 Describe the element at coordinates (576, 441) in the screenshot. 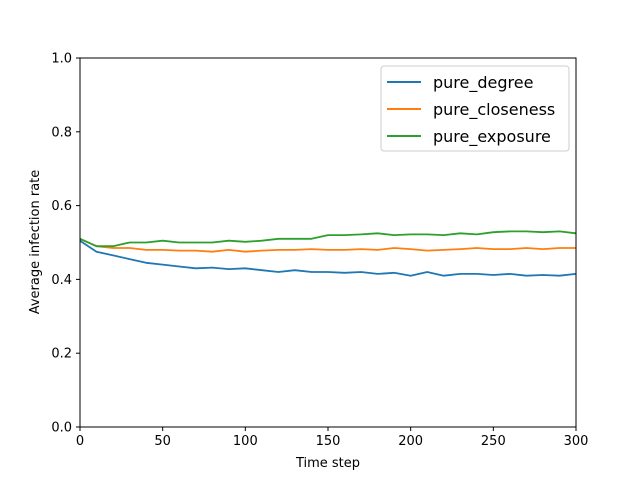

I see `x-tick-label: 300` at that location.